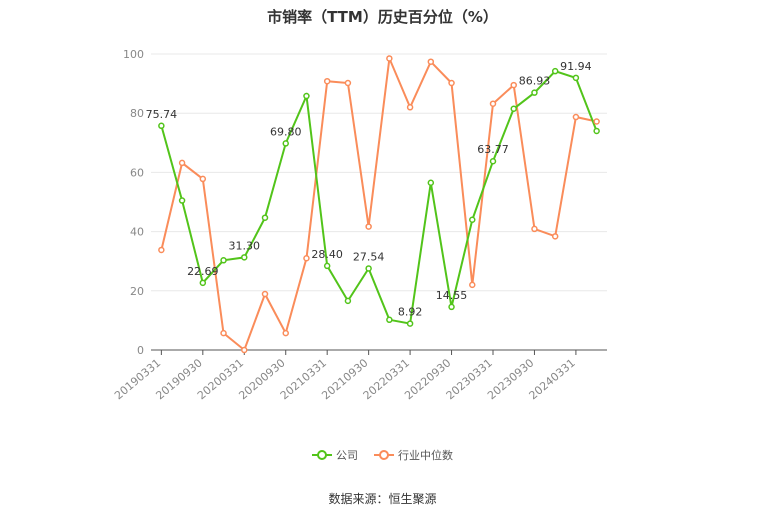 This screenshot has width=765, height=517. Describe the element at coordinates (137, 113) in the screenshot. I see `y-tick-label: 80` at that location.